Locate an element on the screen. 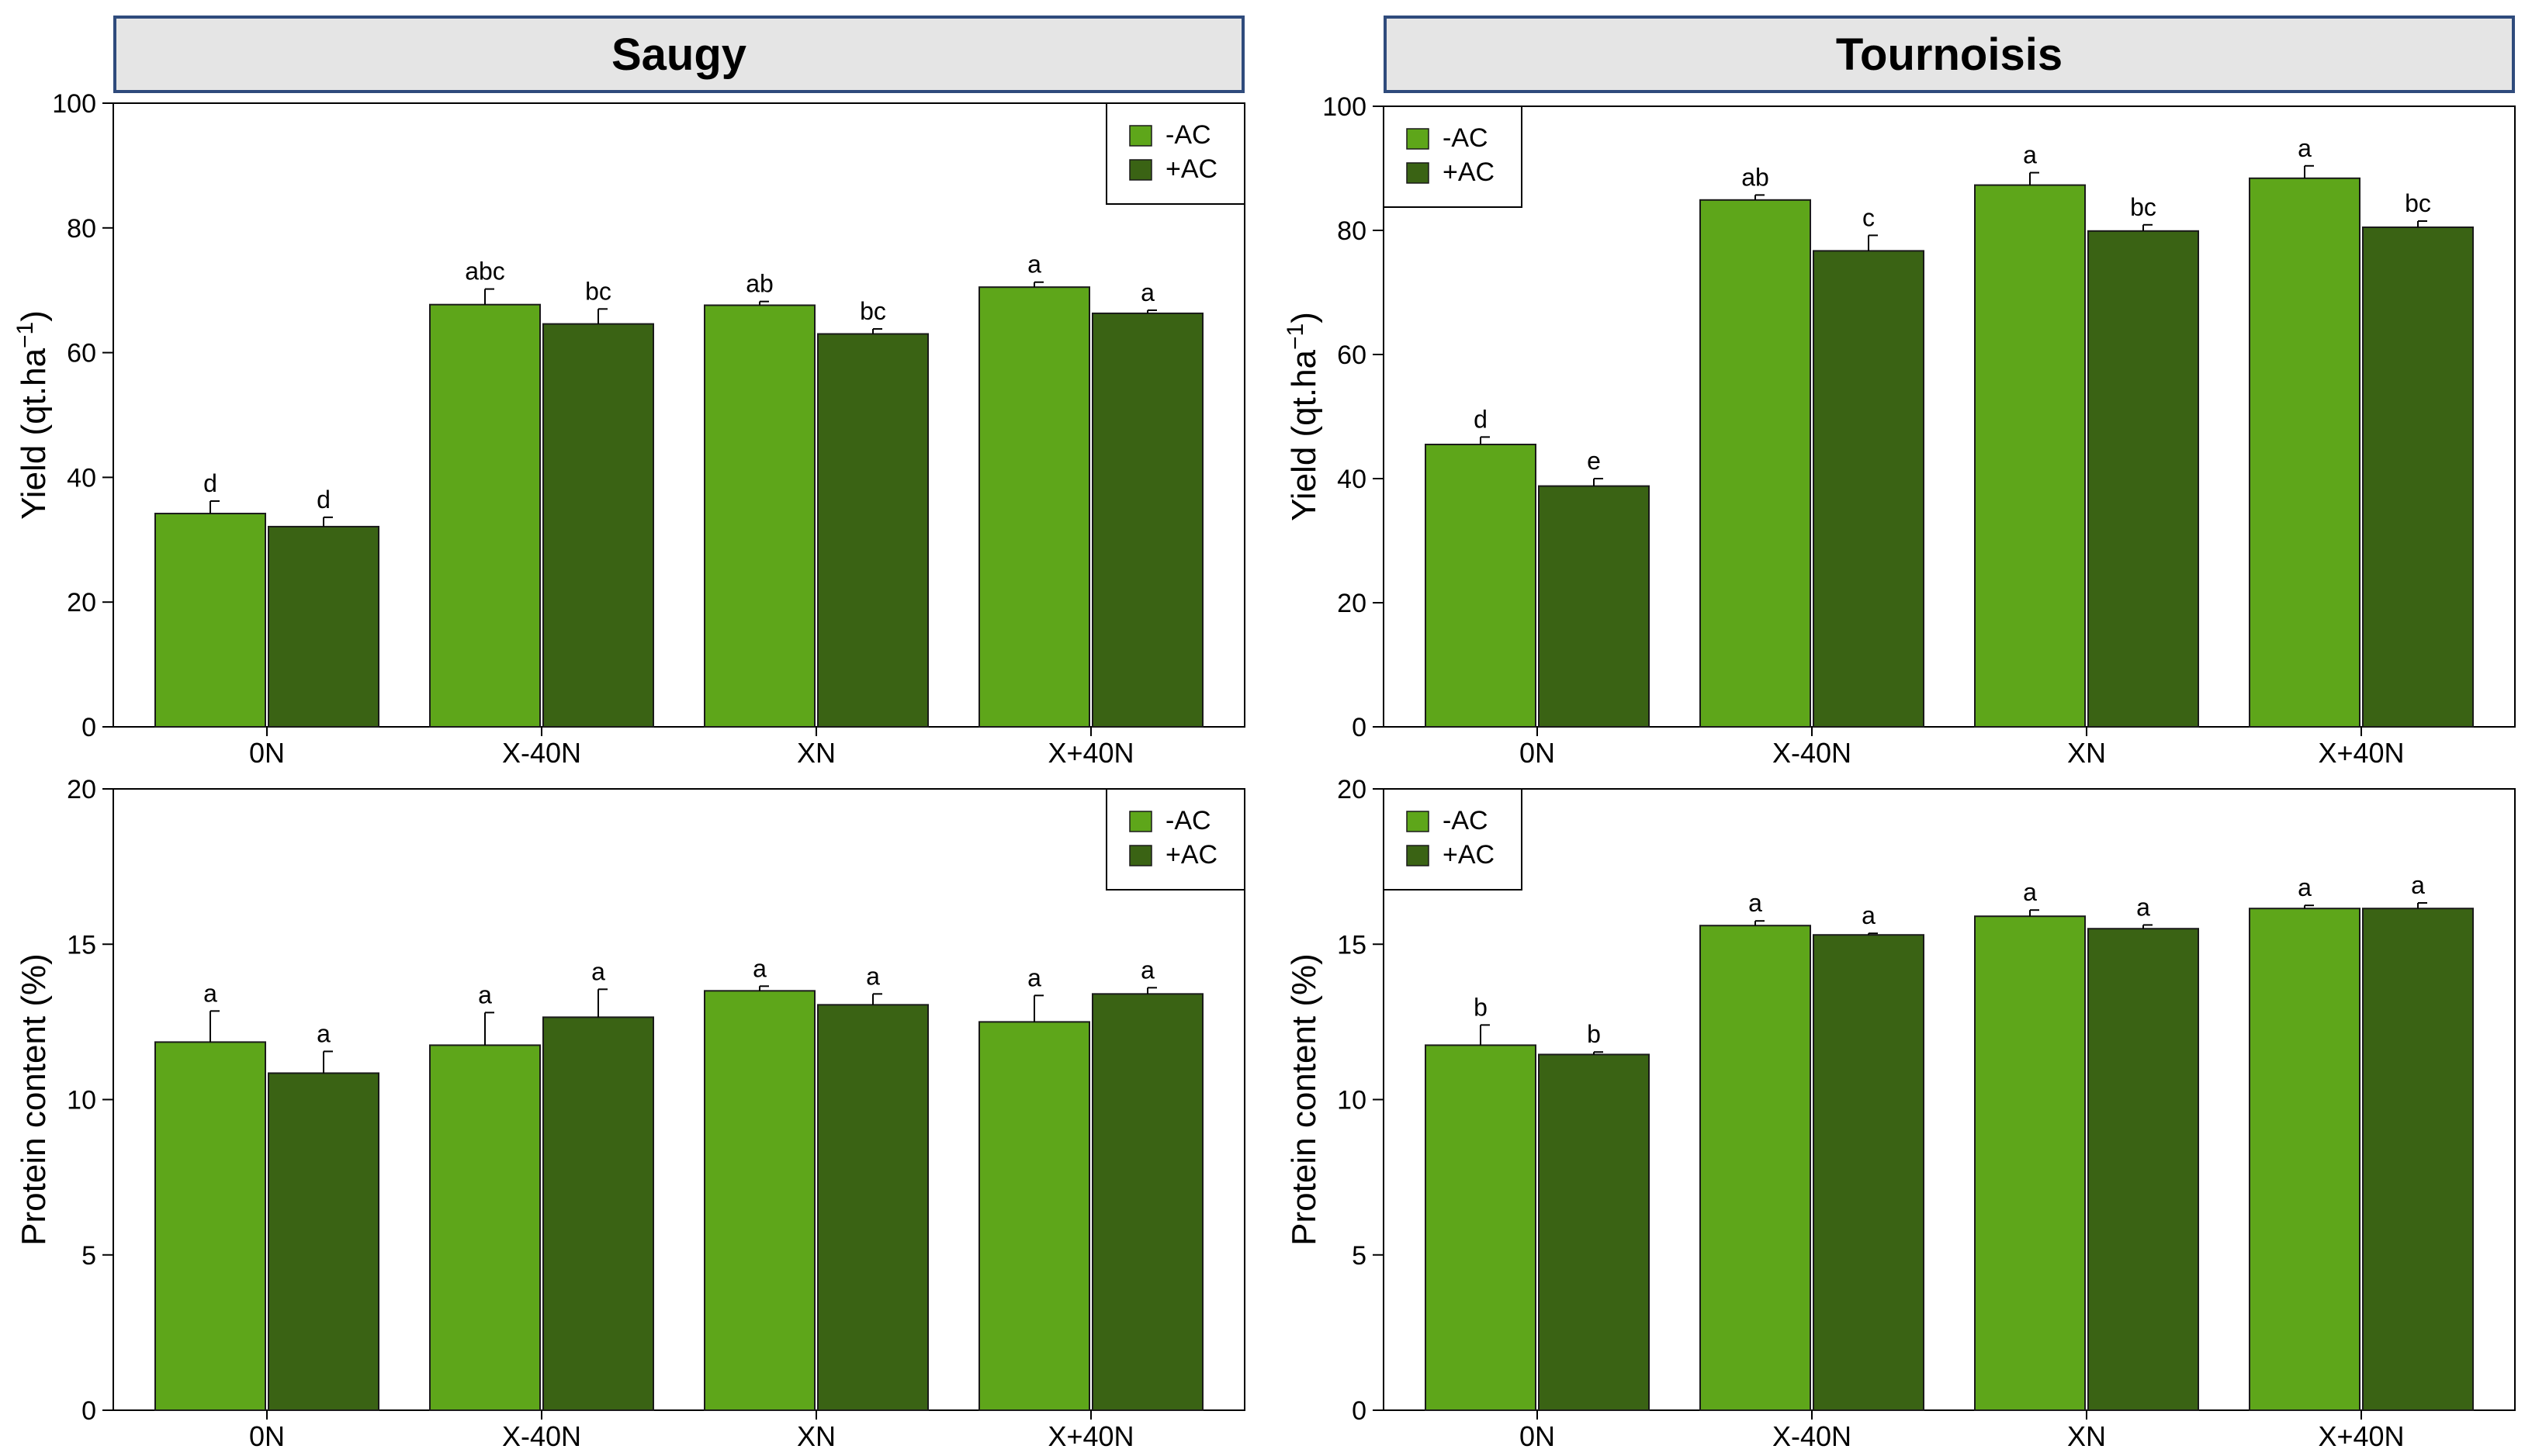 The image size is (2525, 1456). site-header-saugy: Saugy is located at coordinates (679, 54).